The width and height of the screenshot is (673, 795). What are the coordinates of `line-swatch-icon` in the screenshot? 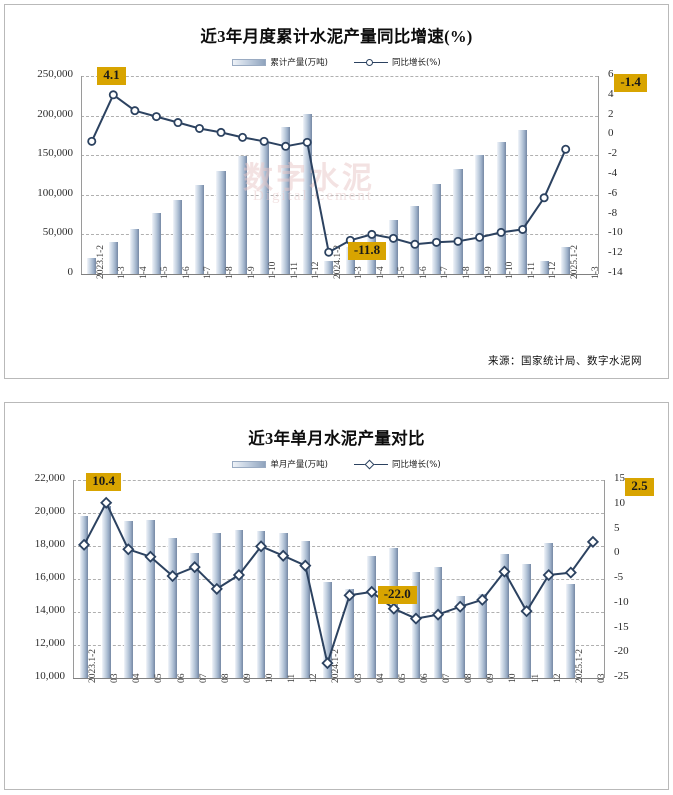 It's located at (370, 62).